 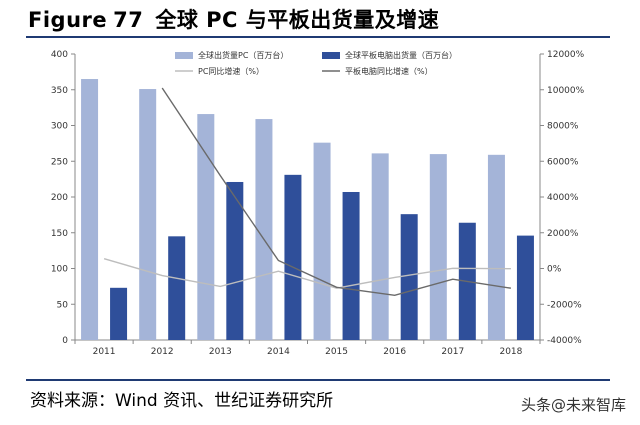 What do you see at coordinates (59, 234) in the screenshot?
I see `left-tick-label: 150` at bounding box center [59, 234].